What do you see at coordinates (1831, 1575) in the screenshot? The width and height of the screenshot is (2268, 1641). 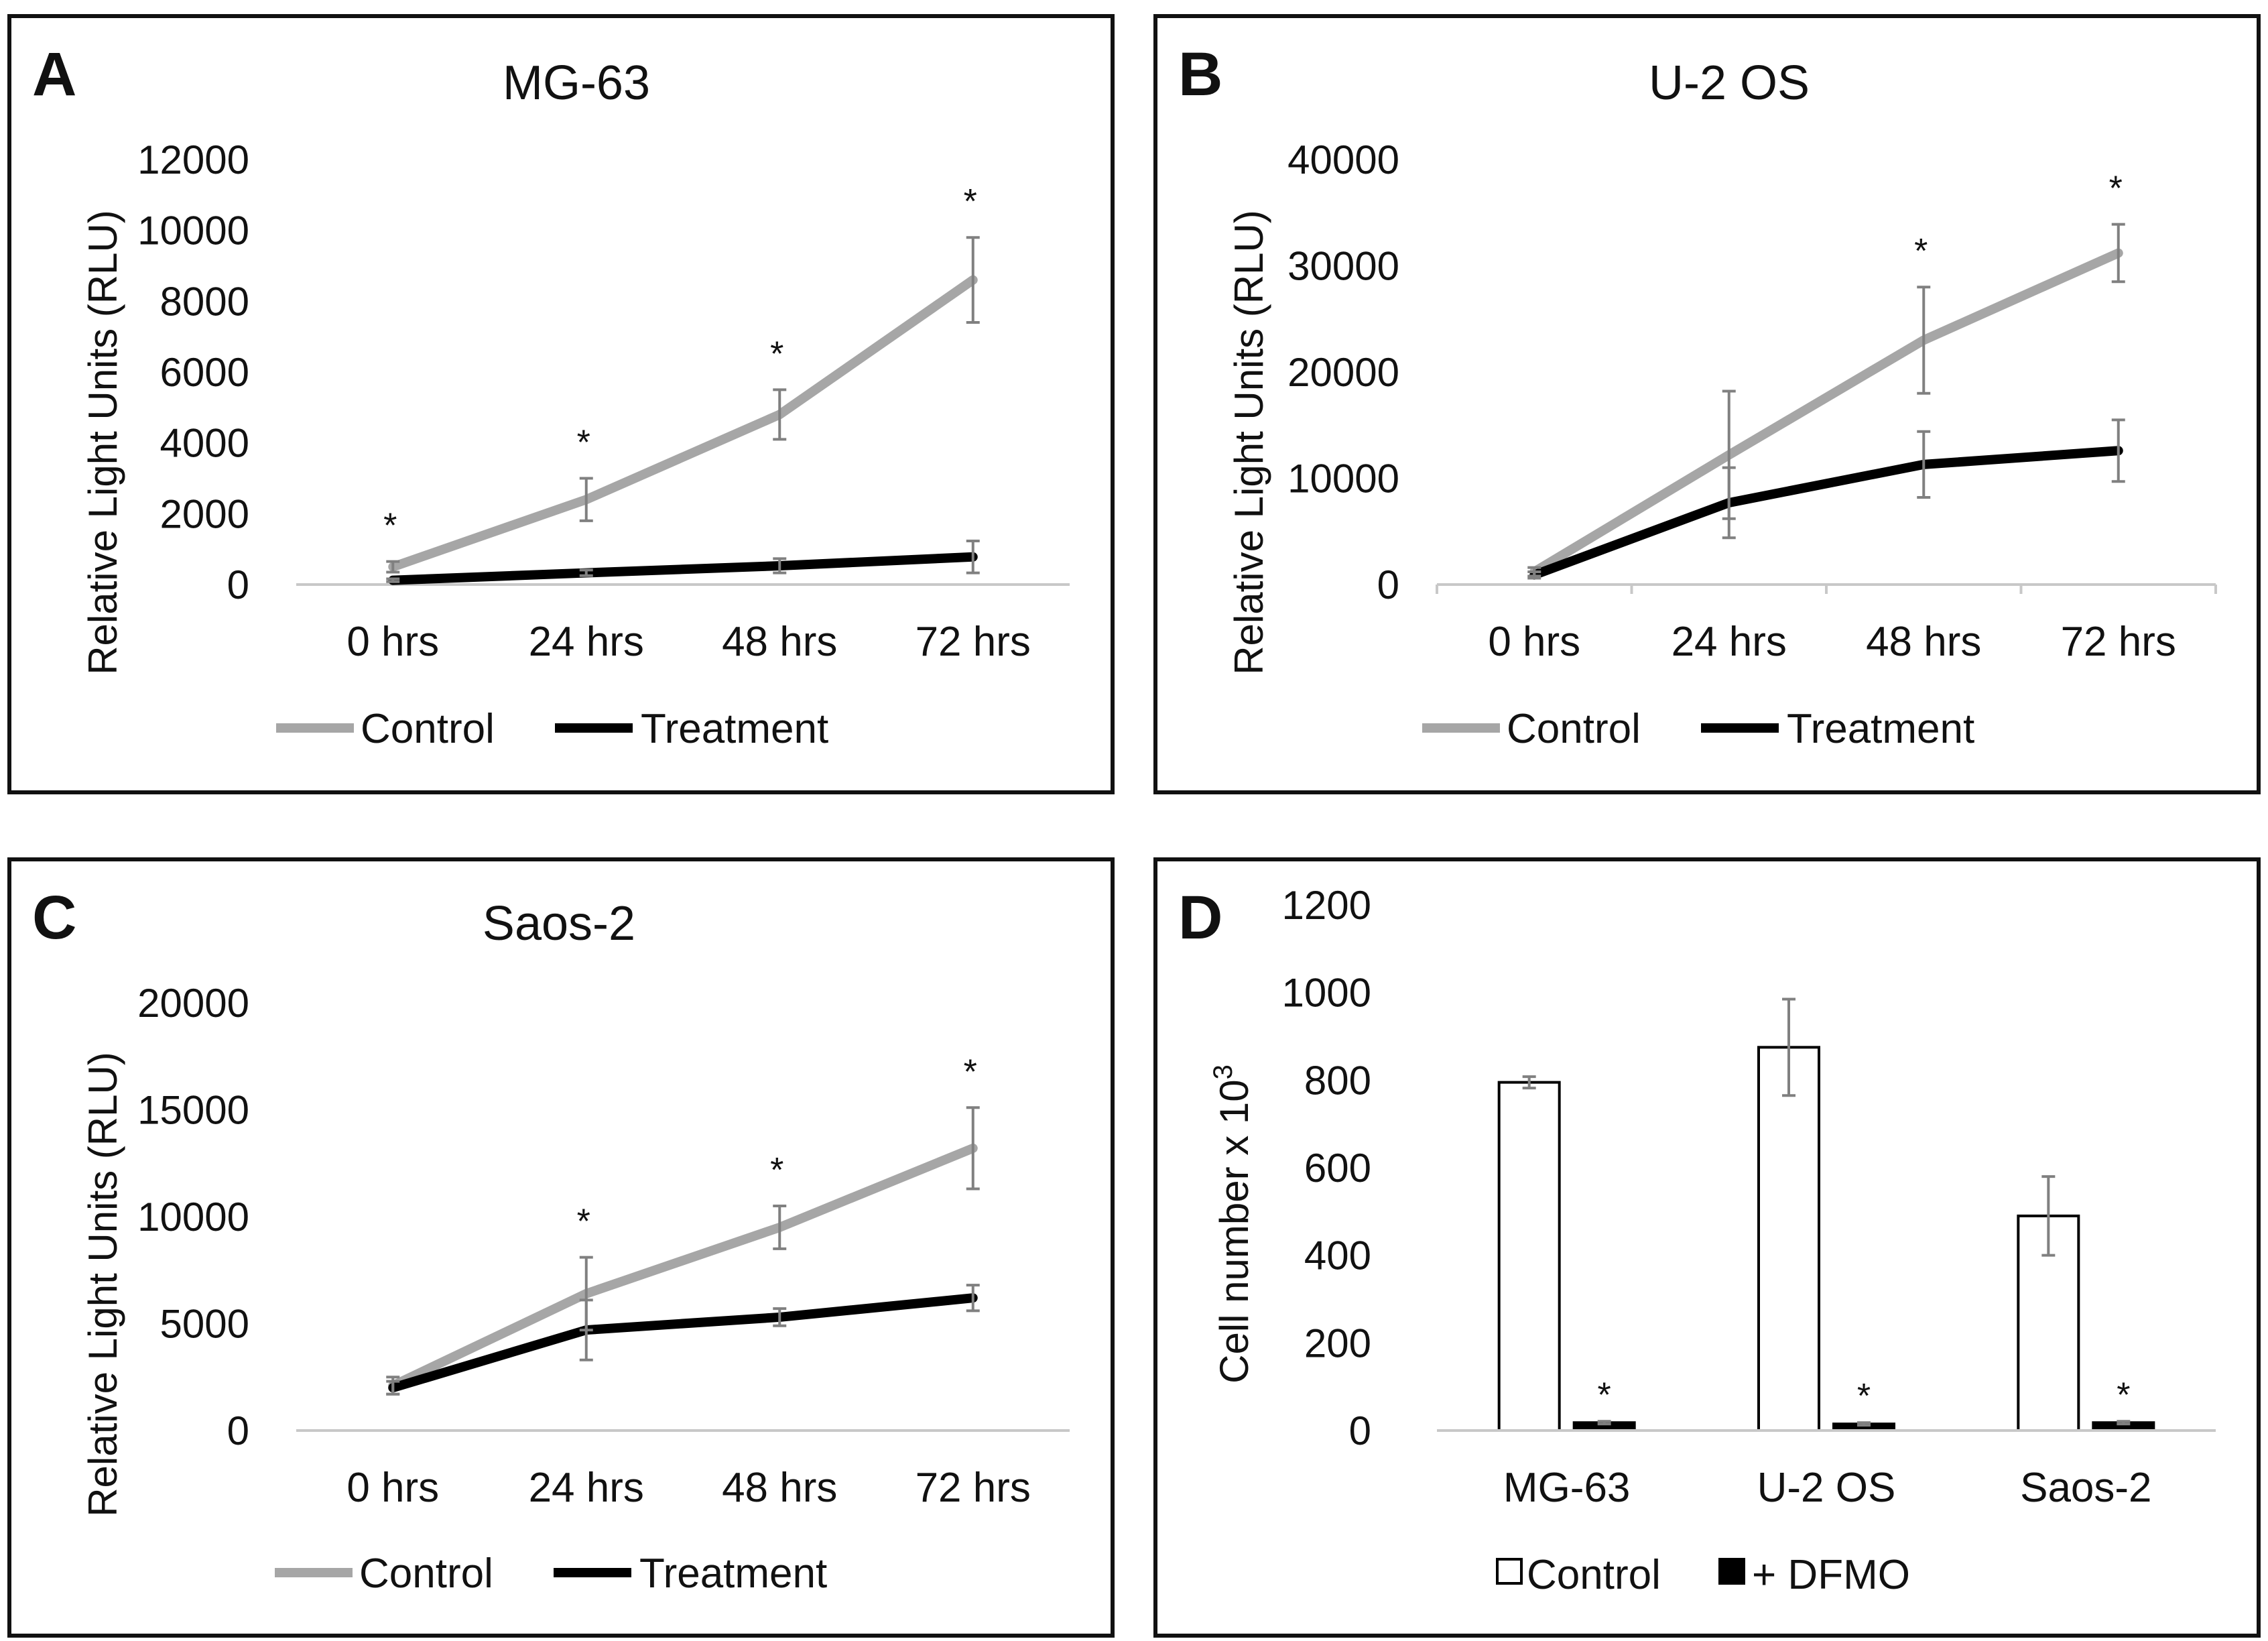 I see `legend-dfmo-label: + DFMO` at bounding box center [1831, 1575].